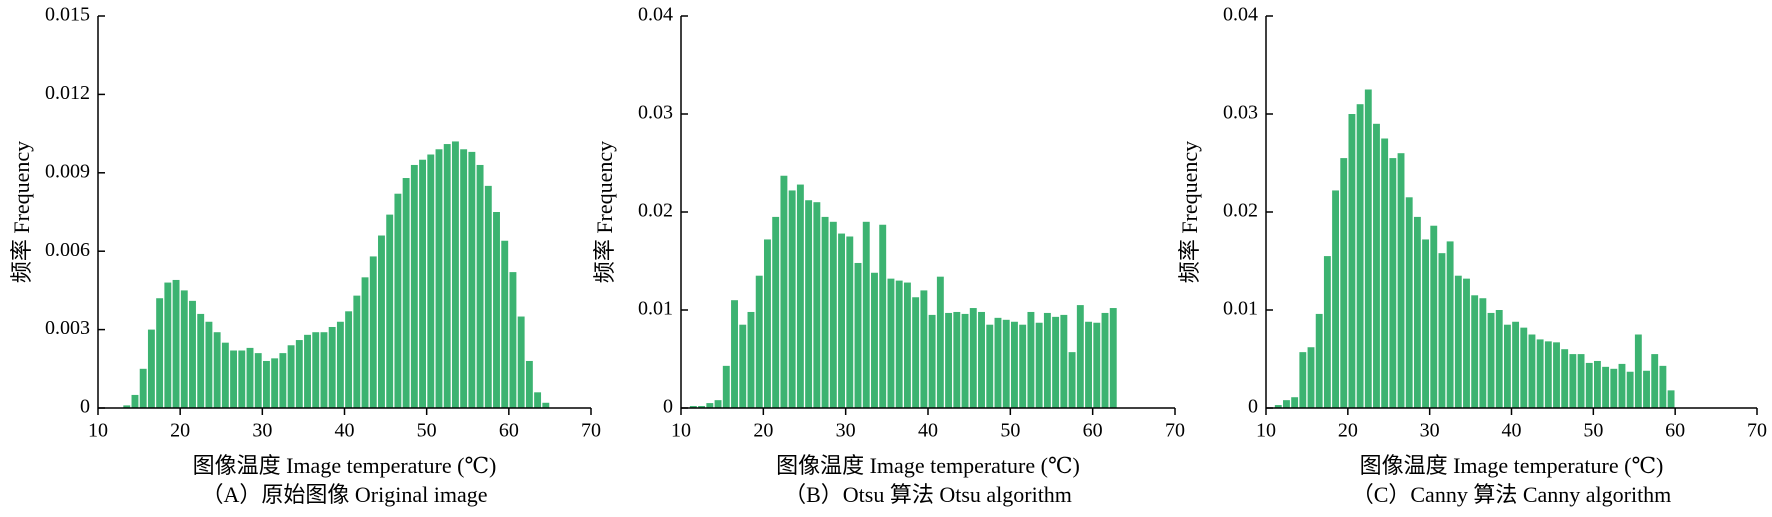 The width and height of the screenshot is (1772, 517). Describe the element at coordinates (655, 113) in the screenshot. I see `y-tick-label: 0.03` at that location.